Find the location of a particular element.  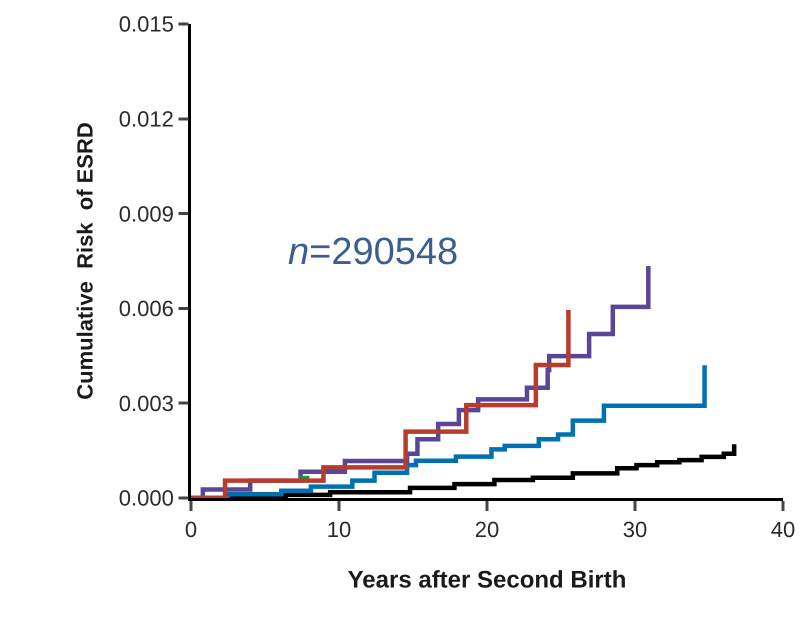

y-tick-label: 0.006 is located at coordinates (146, 309).